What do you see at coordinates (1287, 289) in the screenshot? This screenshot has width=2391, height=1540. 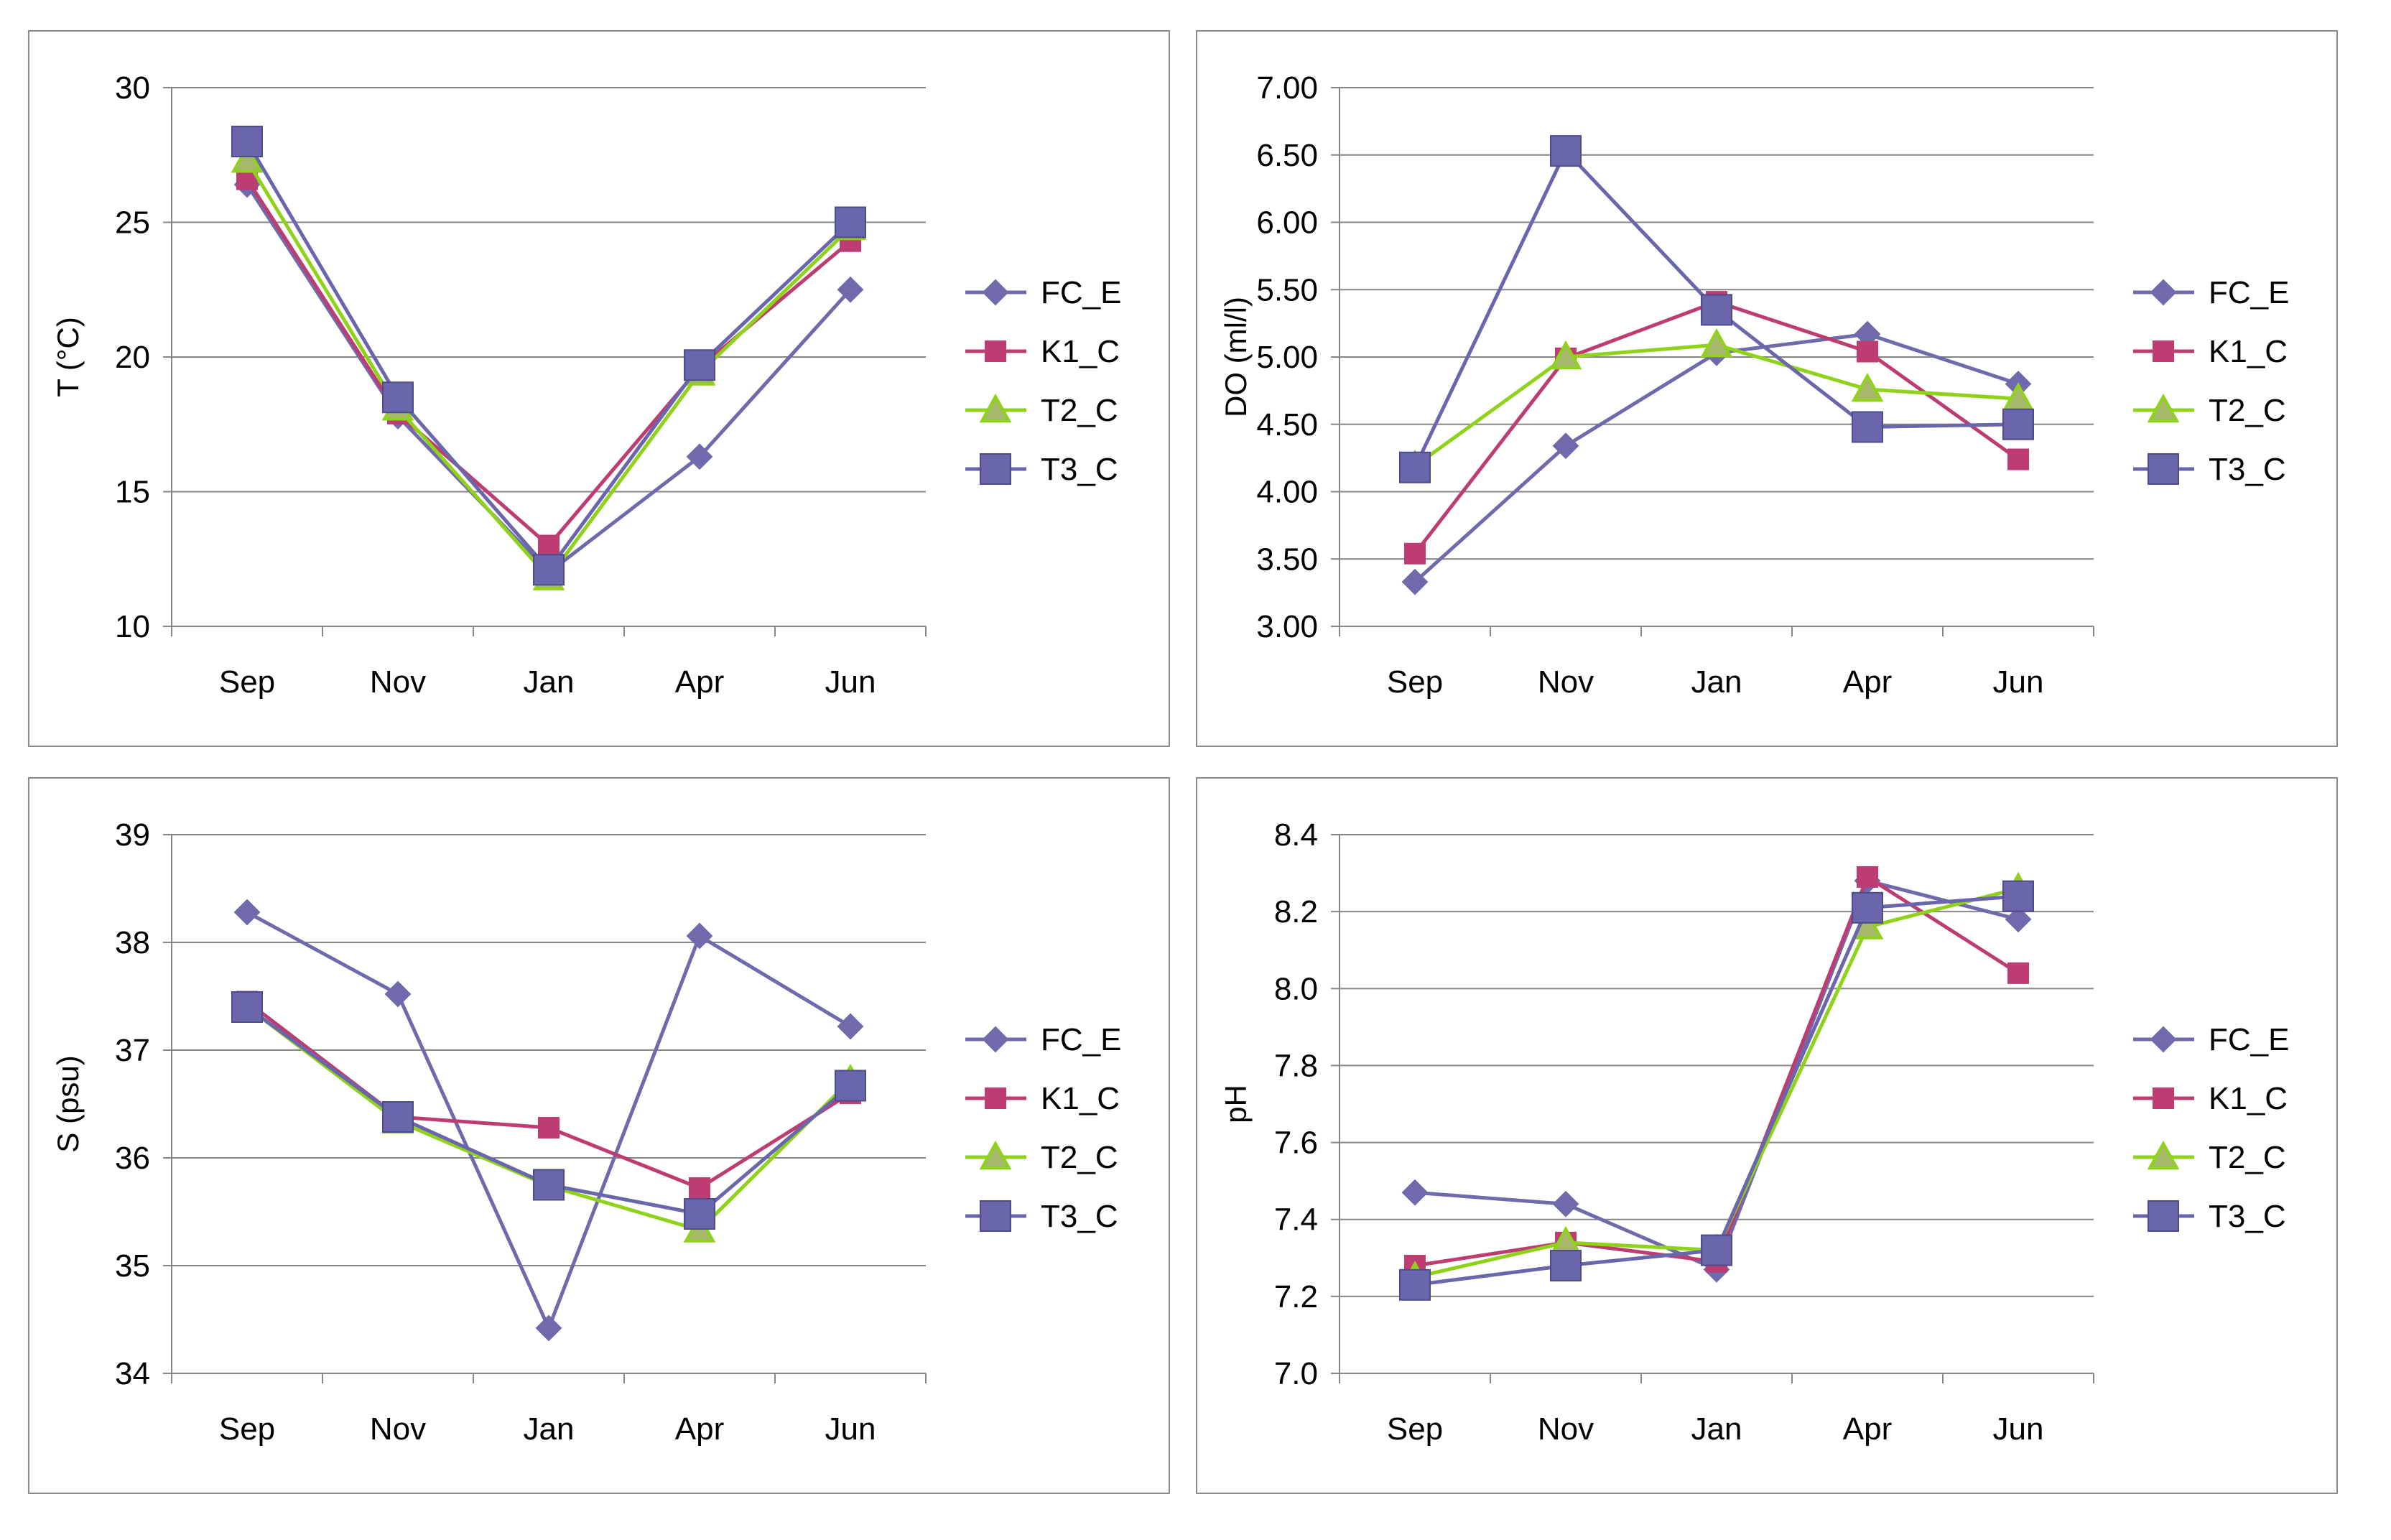 I see `y-tick-label: 5.50` at bounding box center [1287, 289].